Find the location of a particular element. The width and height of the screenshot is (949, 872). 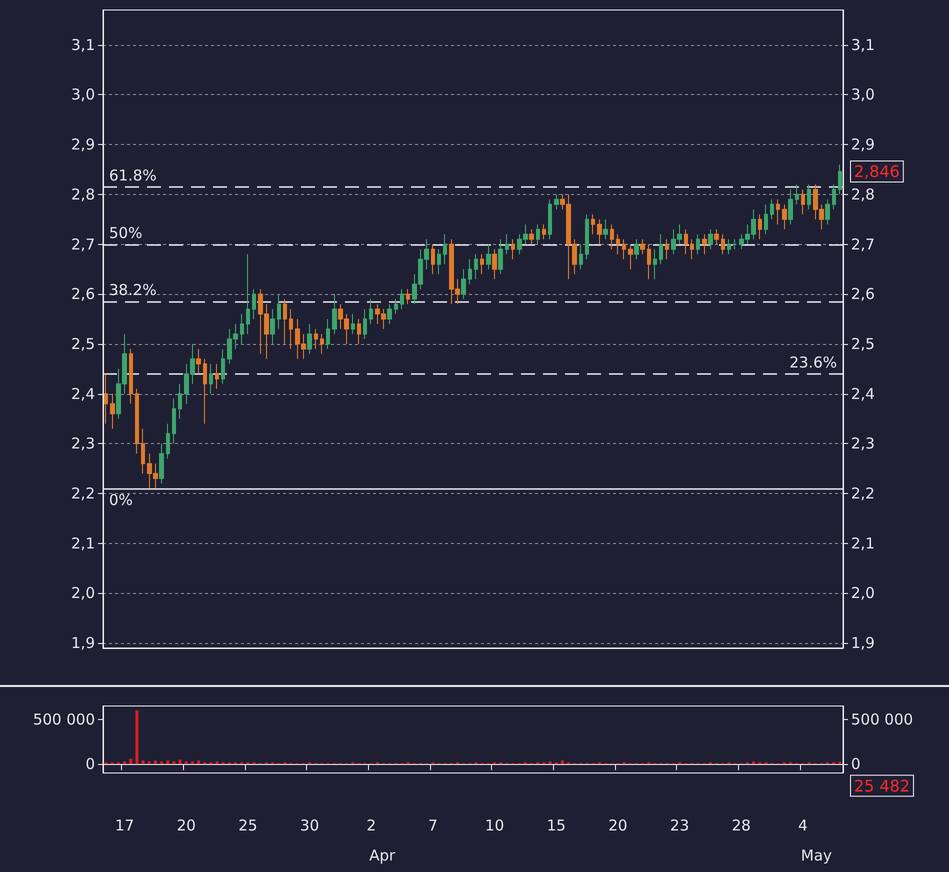

annotation: 0% is located at coordinates (121, 500).